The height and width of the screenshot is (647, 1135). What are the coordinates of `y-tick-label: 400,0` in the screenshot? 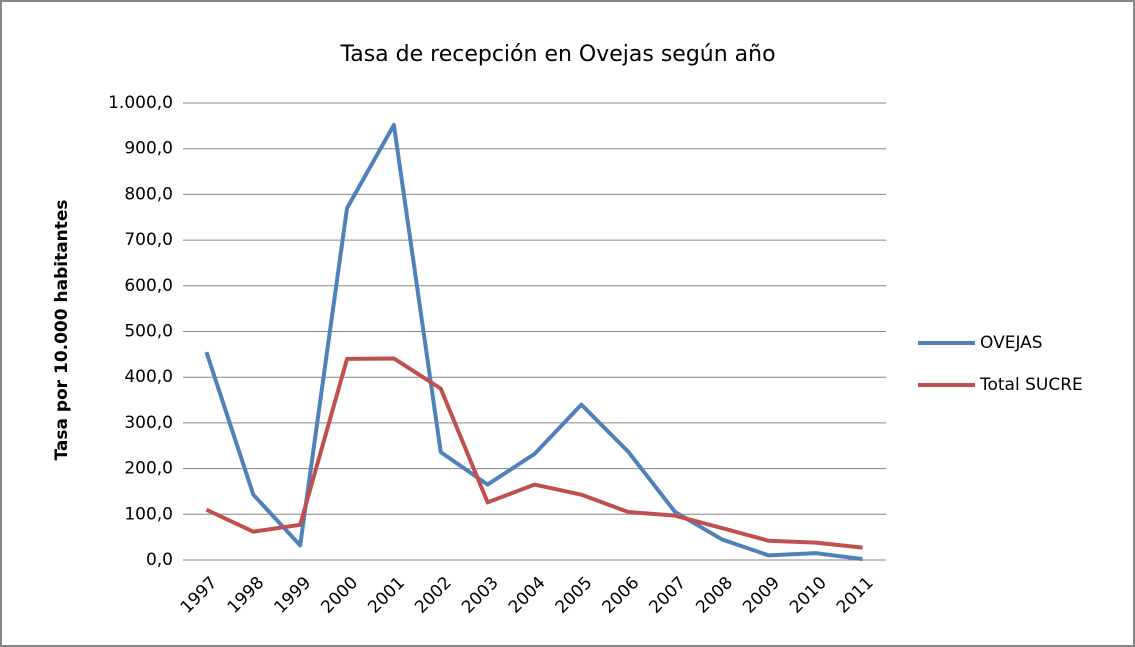 It's located at (148, 377).